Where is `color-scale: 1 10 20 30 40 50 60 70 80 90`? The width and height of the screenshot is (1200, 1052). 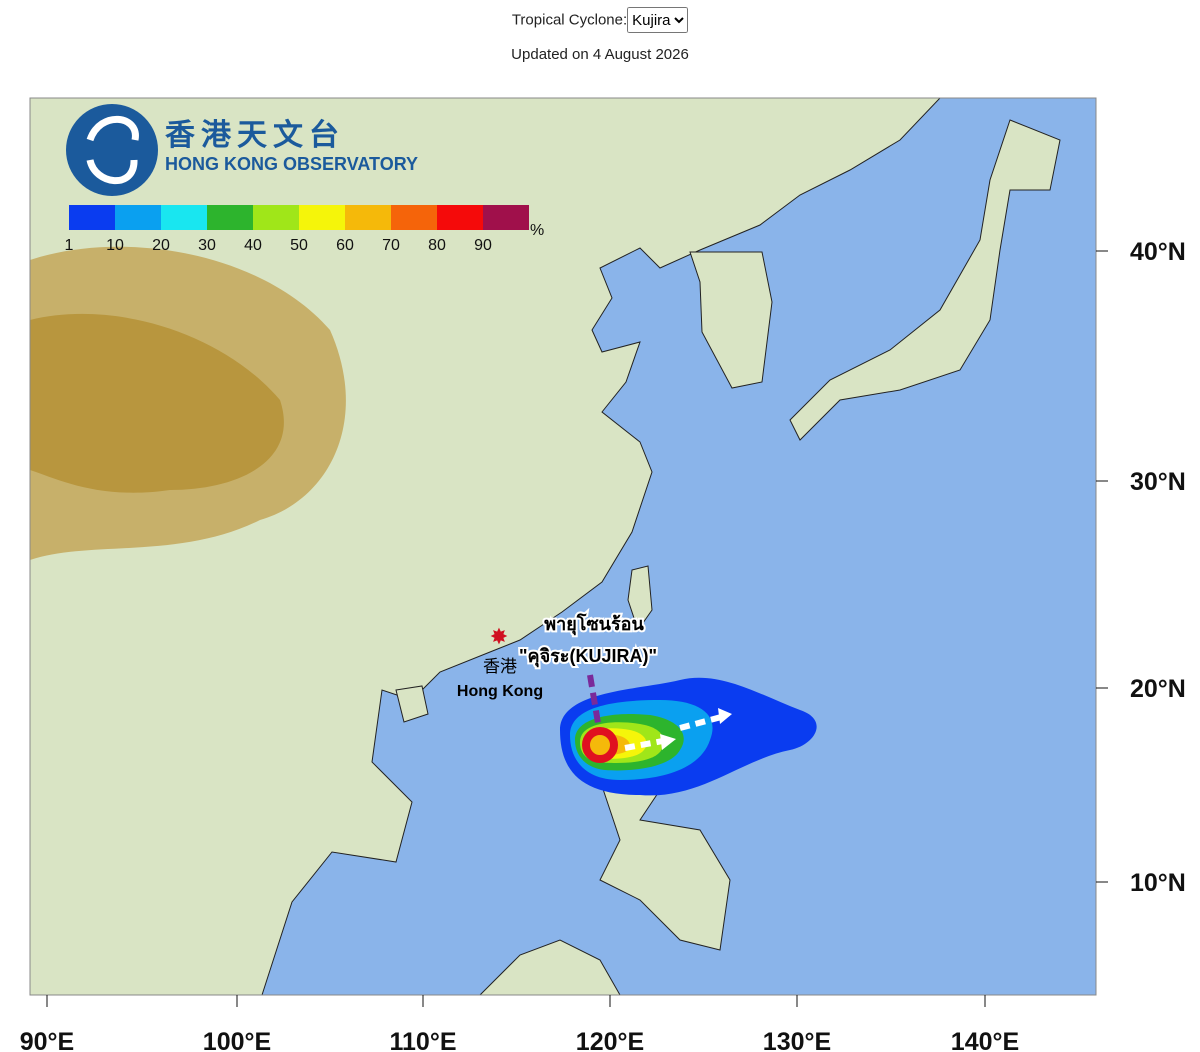
color-scale: 1 10 20 30 40 50 60 70 80 90 is located at coordinates (297, 229).